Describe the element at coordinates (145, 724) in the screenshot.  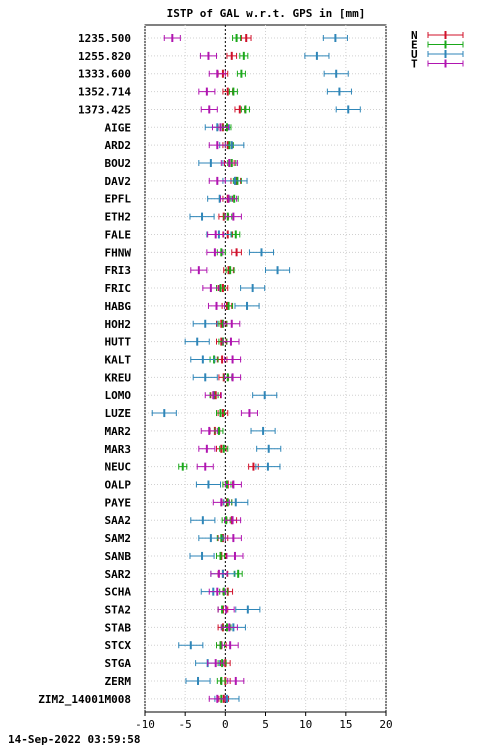
I see `x-tick-label: -10` at that location.